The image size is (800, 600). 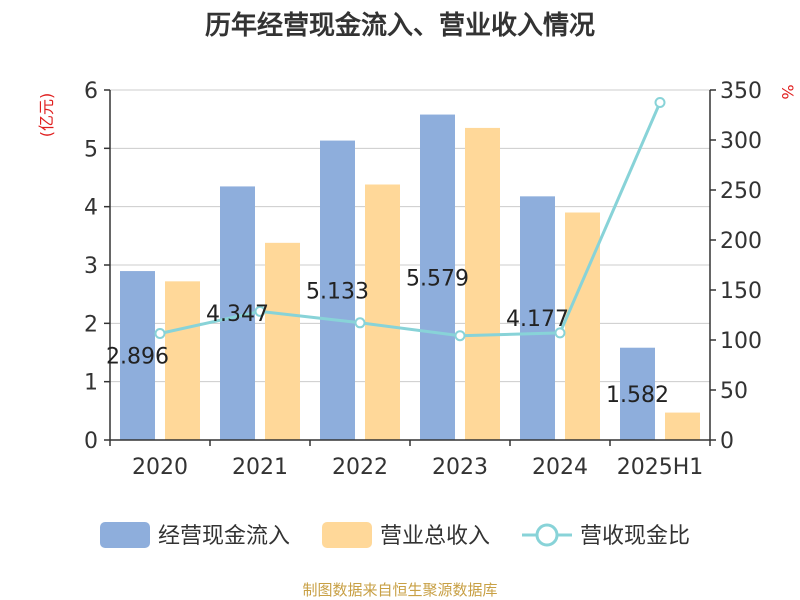 What do you see at coordinates (224, 536) in the screenshot?
I see `legend-label: 经营现金流入` at bounding box center [224, 536].